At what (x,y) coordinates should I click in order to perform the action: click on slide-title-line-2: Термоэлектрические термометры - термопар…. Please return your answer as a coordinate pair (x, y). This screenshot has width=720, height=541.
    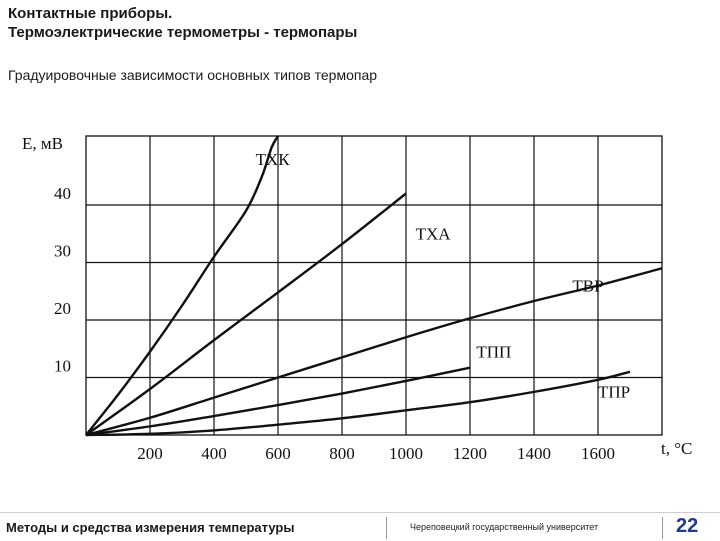
    Looking at the image, I should click on (183, 32).